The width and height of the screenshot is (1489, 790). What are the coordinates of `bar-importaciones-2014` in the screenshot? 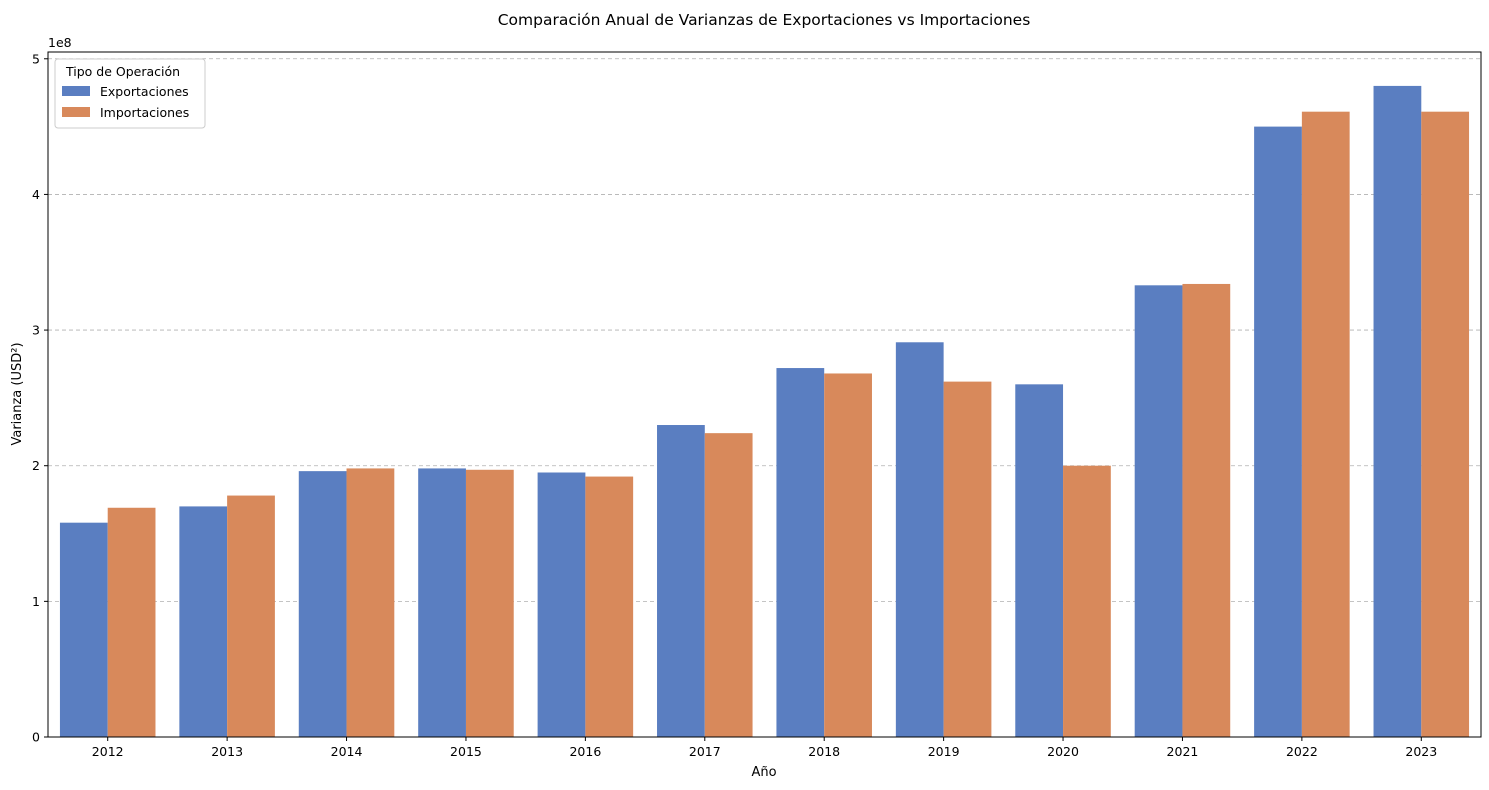 It's located at (370, 602).